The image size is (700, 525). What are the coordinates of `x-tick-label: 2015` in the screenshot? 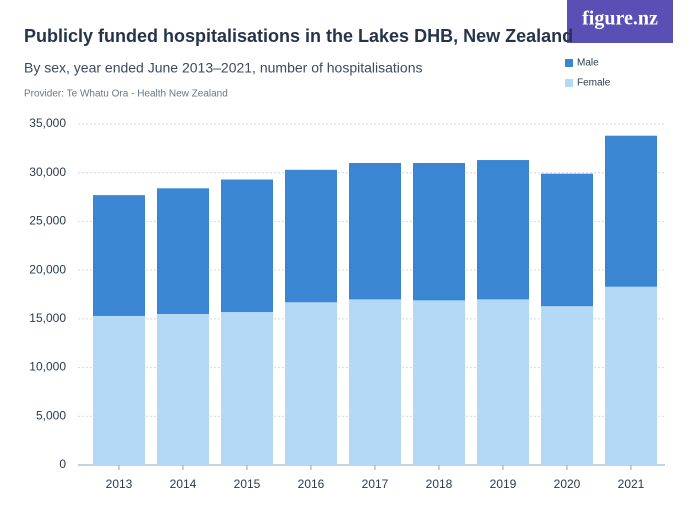 It's located at (247, 484).